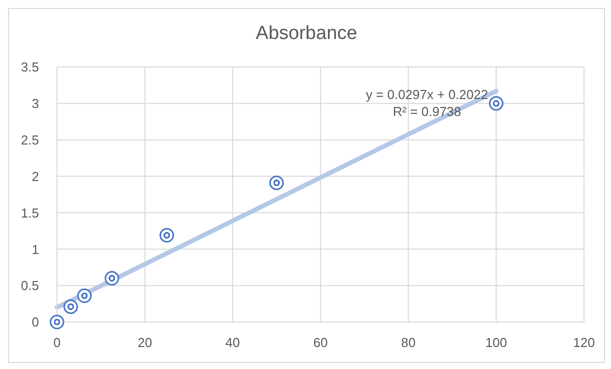 The height and width of the screenshot is (369, 611). I want to click on x-tick-label: 20, so click(145, 342).